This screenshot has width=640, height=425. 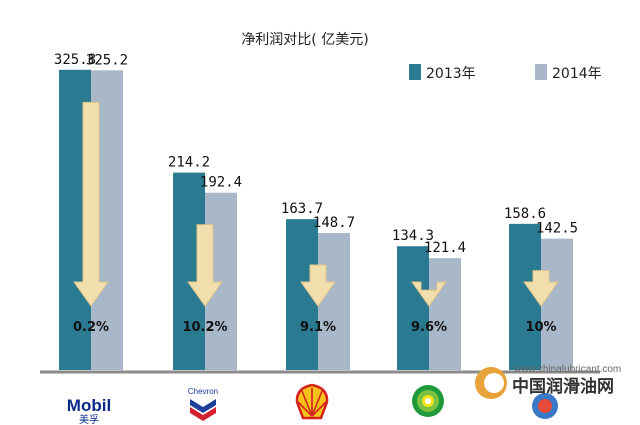 I want to click on decline-label-chevron: 10.2%, so click(x=204, y=327).